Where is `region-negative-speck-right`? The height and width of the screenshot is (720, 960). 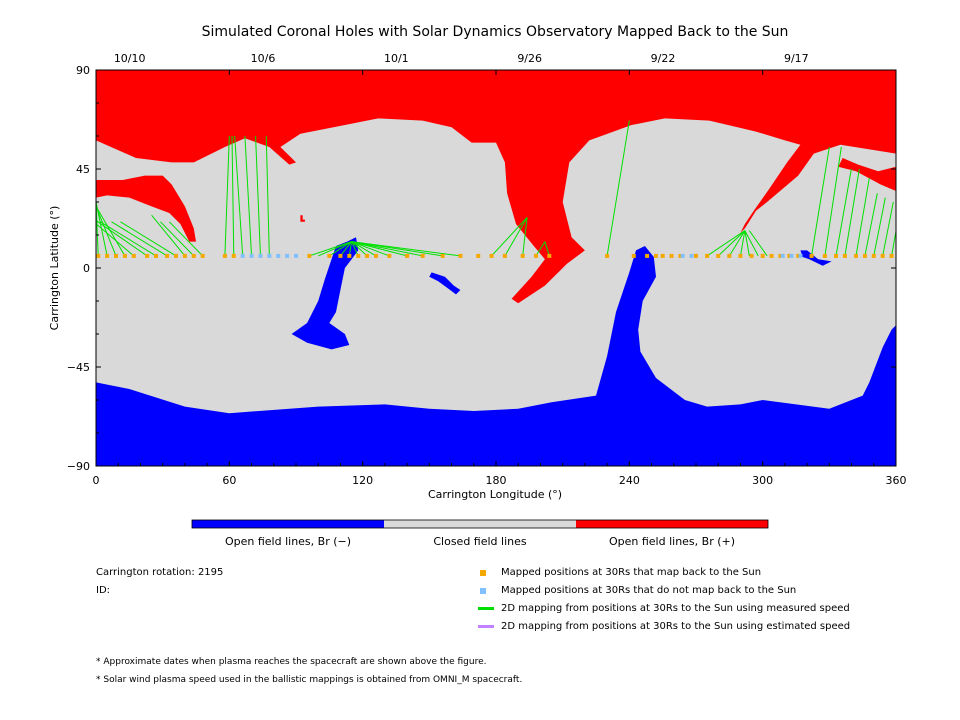
region-negative-speck-right is located at coordinates (816, 258).